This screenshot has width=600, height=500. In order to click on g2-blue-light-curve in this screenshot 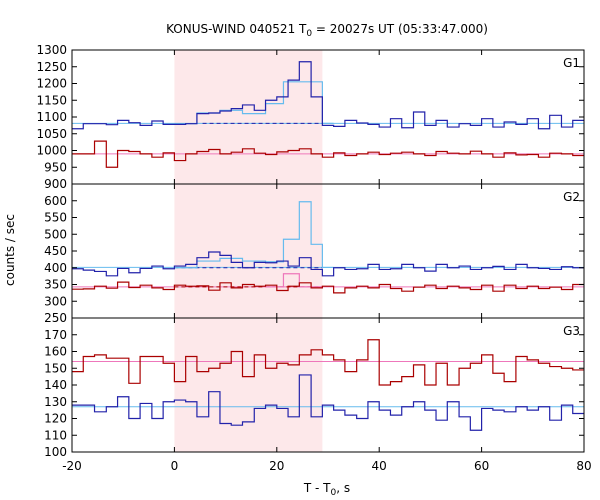, I will do `click(328, 264)`.